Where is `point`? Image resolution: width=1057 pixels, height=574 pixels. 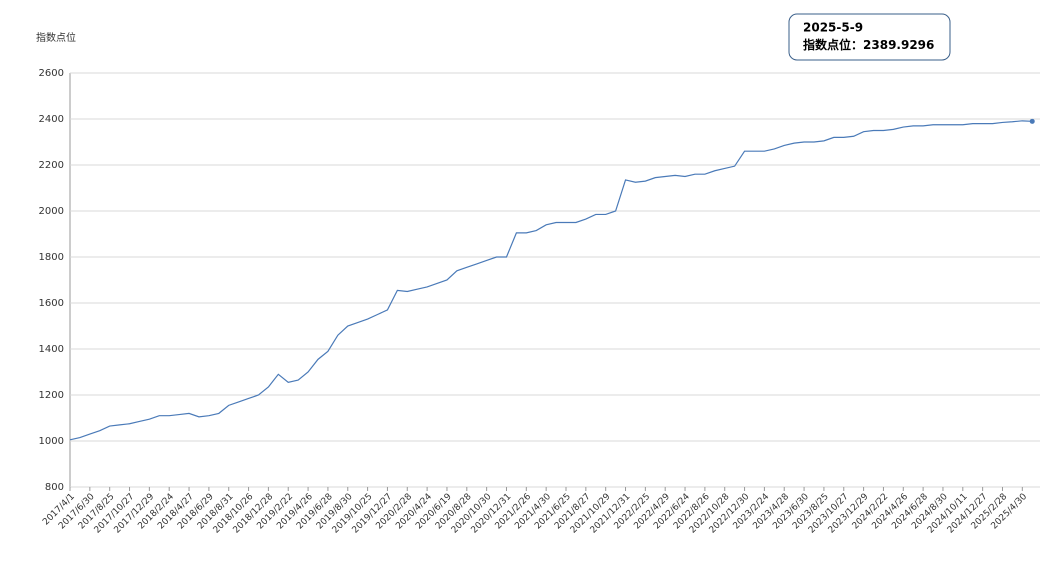
point is located at coordinates (1032, 121).